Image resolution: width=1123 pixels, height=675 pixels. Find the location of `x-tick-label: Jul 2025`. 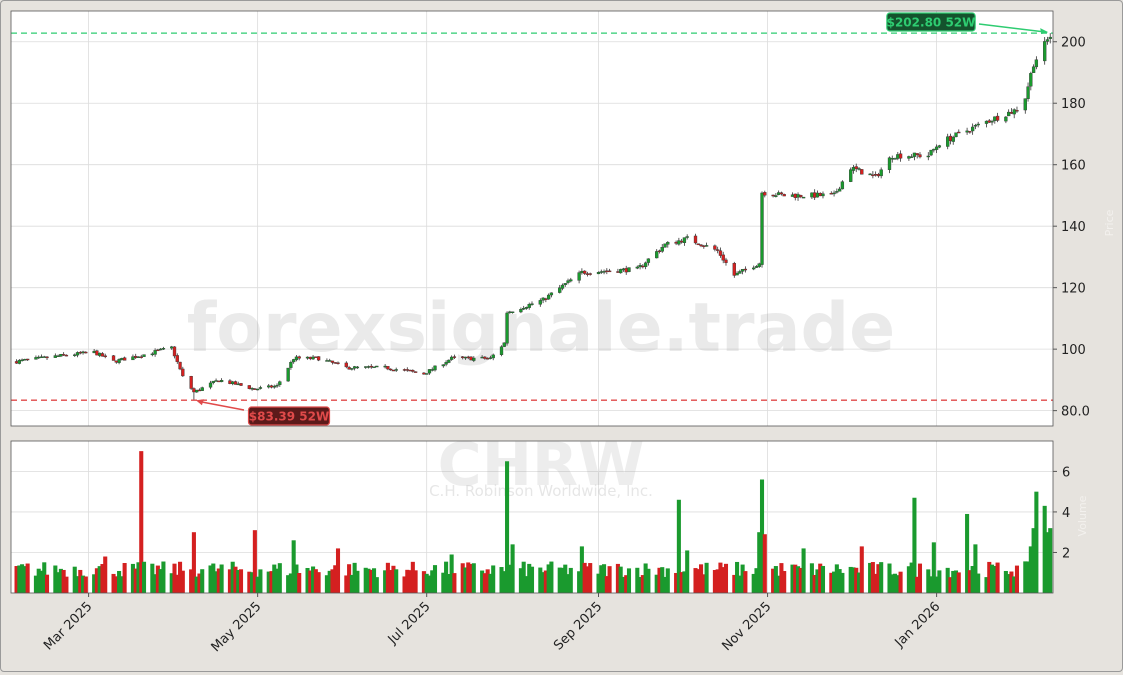

x-tick-label: Jul 2025 is located at coordinates (409, 623).